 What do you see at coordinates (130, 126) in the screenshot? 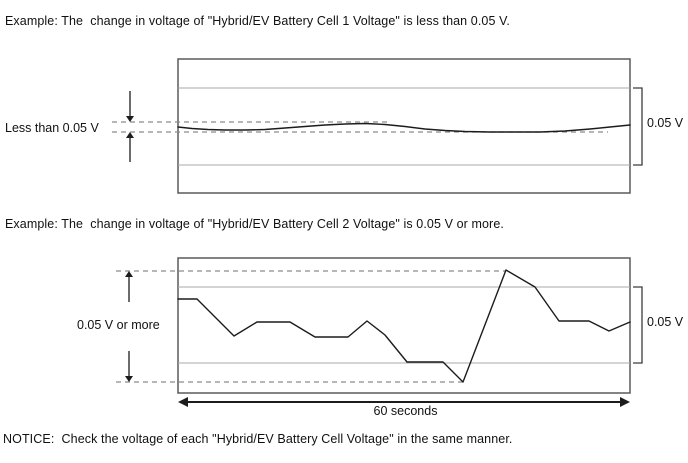
I see `cell1-gap-arrows` at bounding box center [130, 126].